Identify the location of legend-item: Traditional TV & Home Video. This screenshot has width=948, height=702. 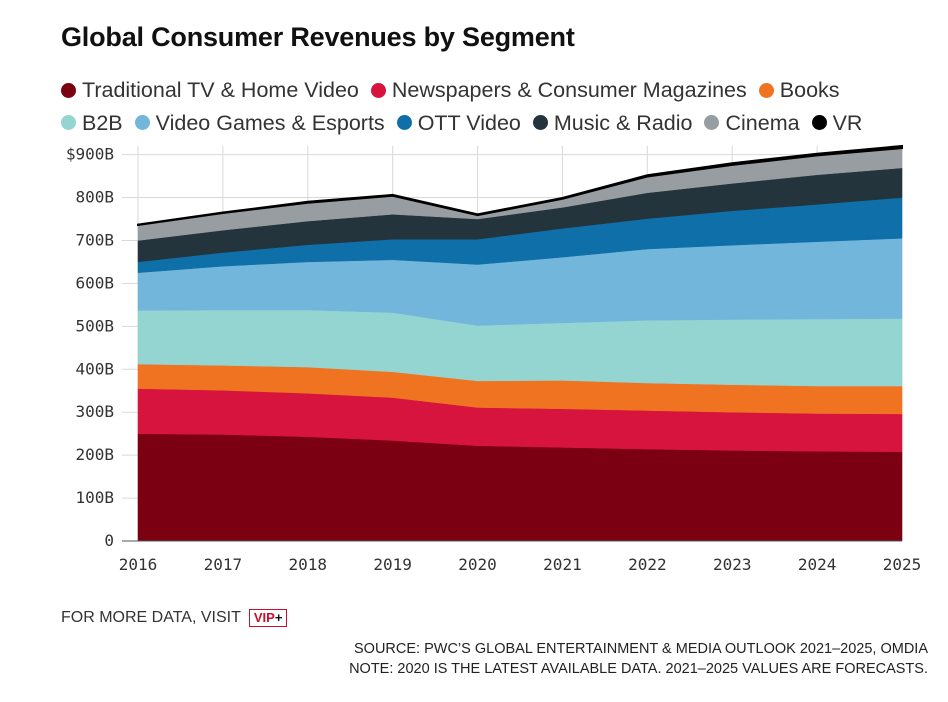
(210, 90).